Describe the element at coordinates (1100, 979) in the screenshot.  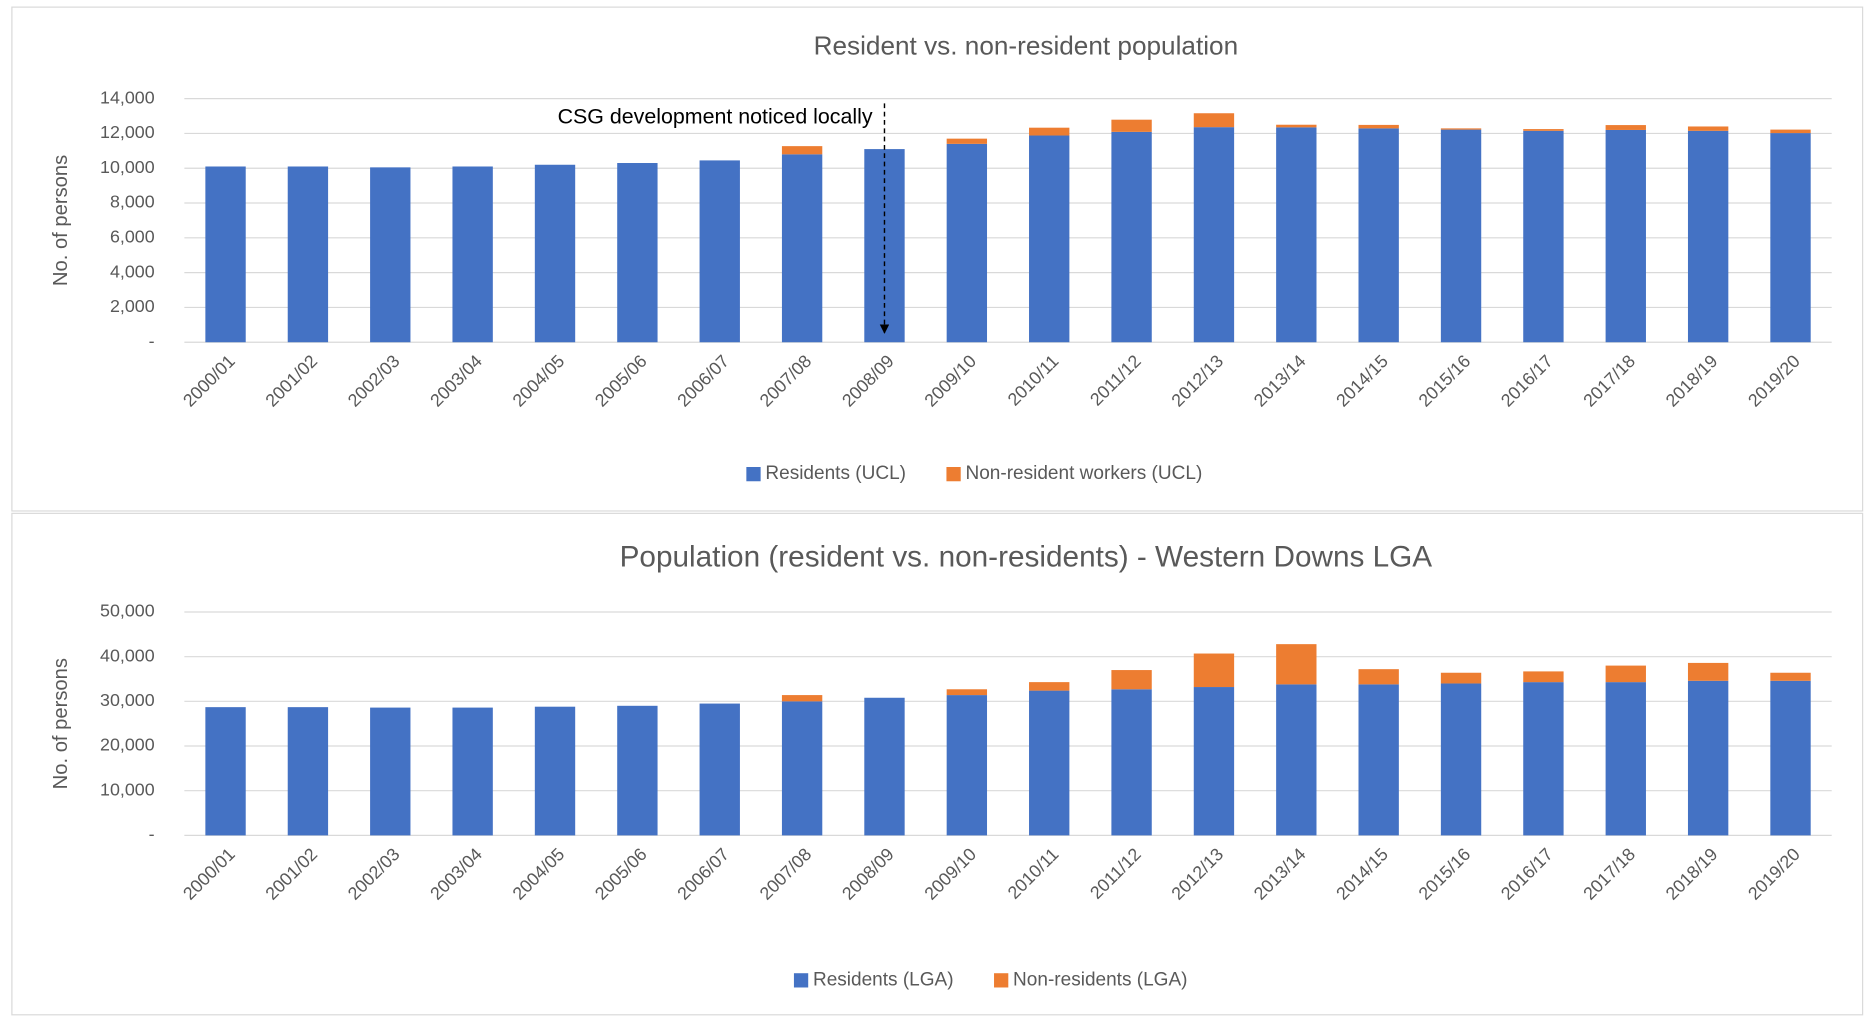
I see `legend-label: Non-residents (LGA)` at that location.